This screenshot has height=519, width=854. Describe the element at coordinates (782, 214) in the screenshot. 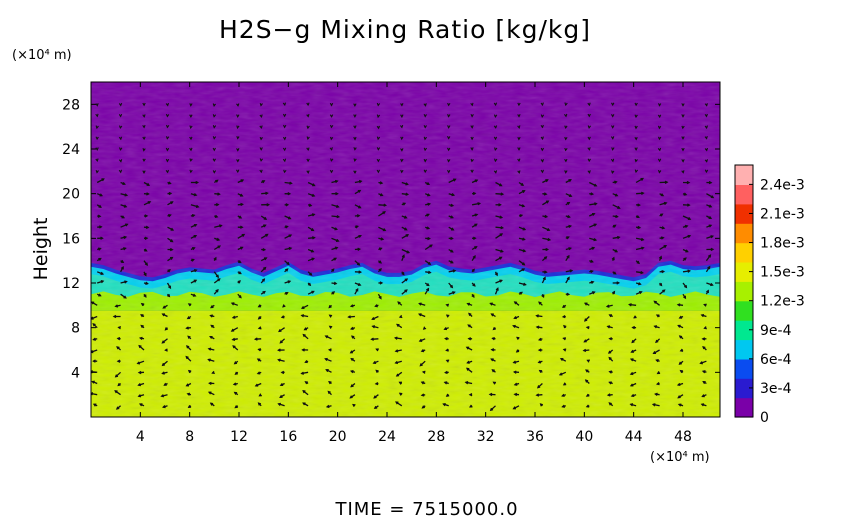

I see `colorbar-label: 2.1e-3` at that location.